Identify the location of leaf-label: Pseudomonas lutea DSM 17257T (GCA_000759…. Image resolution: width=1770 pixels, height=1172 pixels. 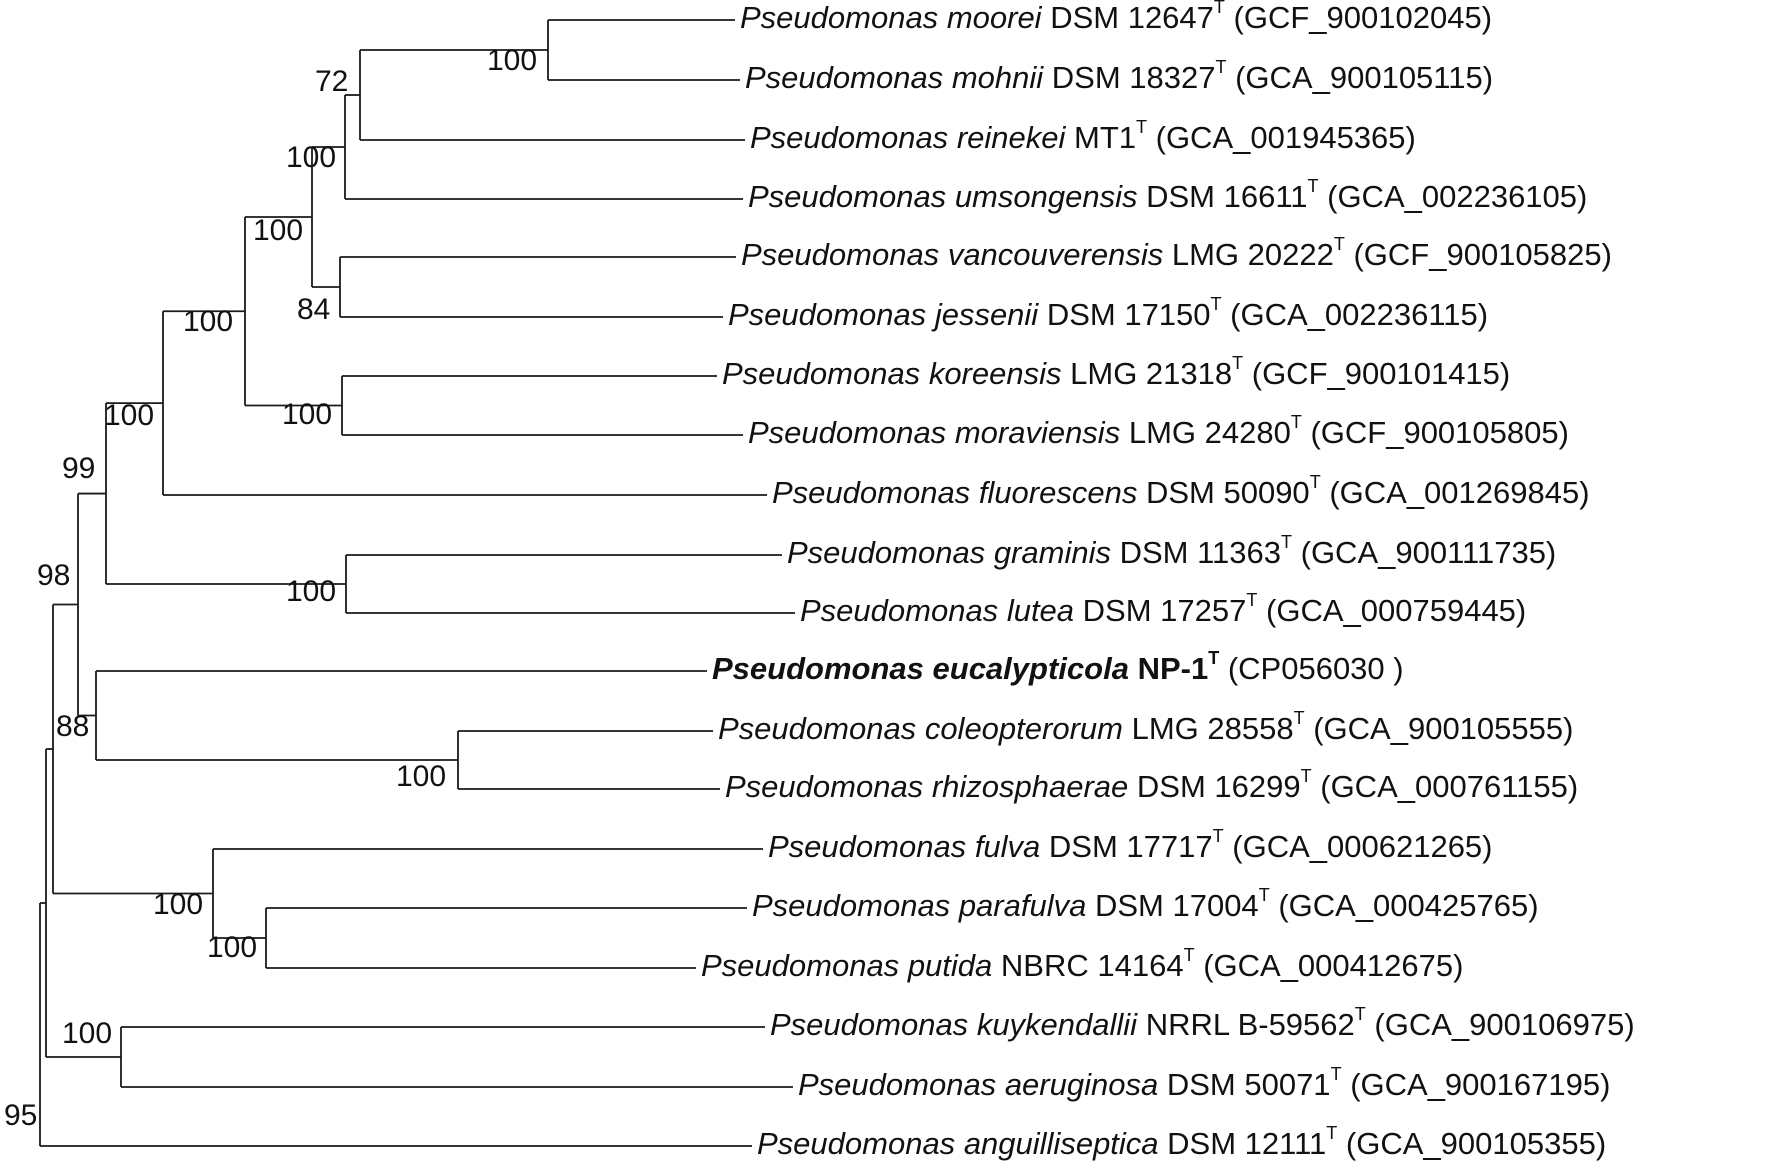
(1163, 609).